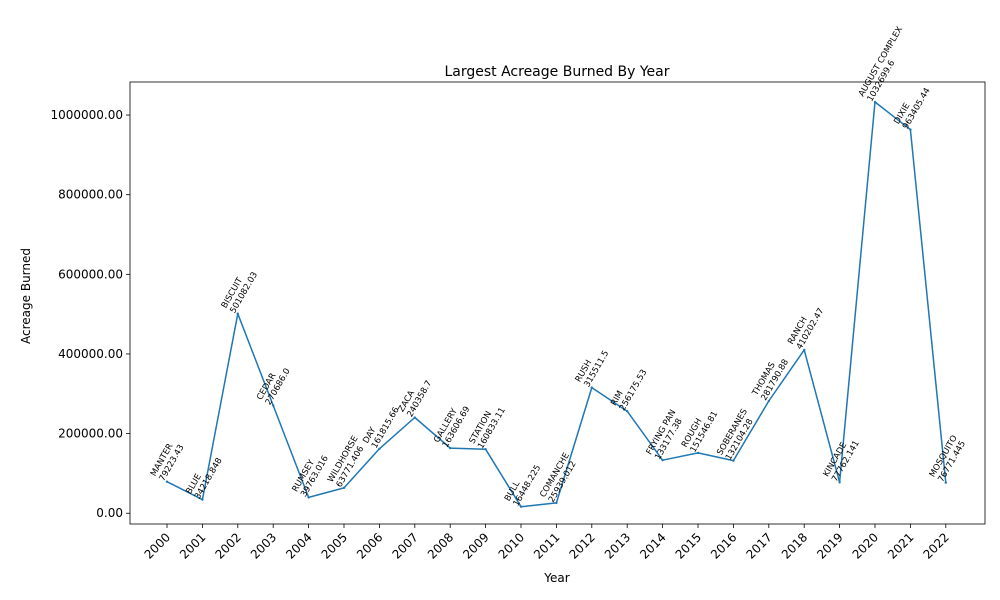 The width and height of the screenshot is (1000, 600). I want to click on x-tick-label: 2009, so click(475, 545).